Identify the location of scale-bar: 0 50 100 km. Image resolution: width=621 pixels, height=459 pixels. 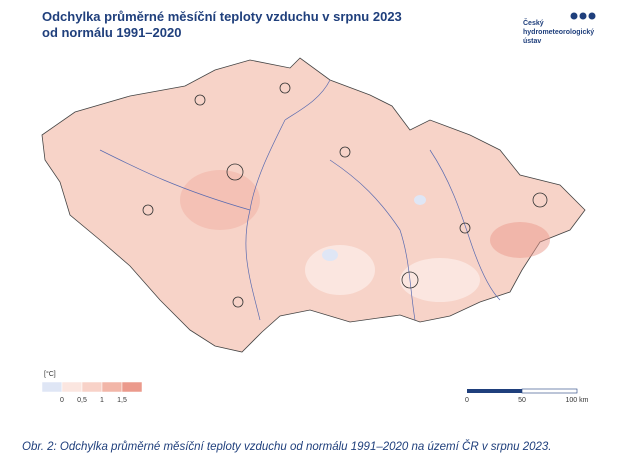
(527, 396).